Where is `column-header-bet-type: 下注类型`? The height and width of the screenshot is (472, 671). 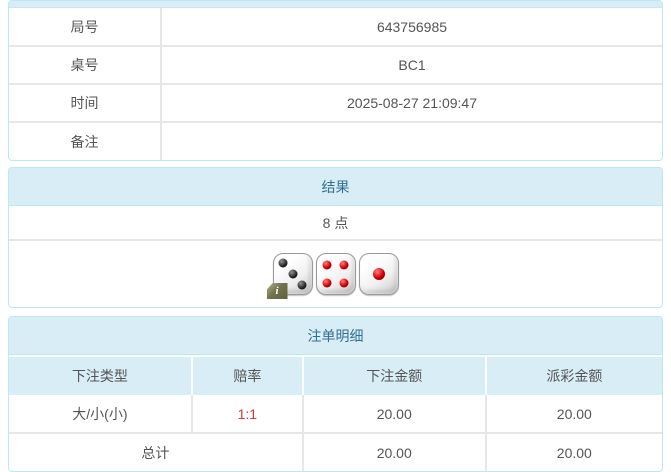 column-header-bet-type: 下注类型 is located at coordinates (100, 376).